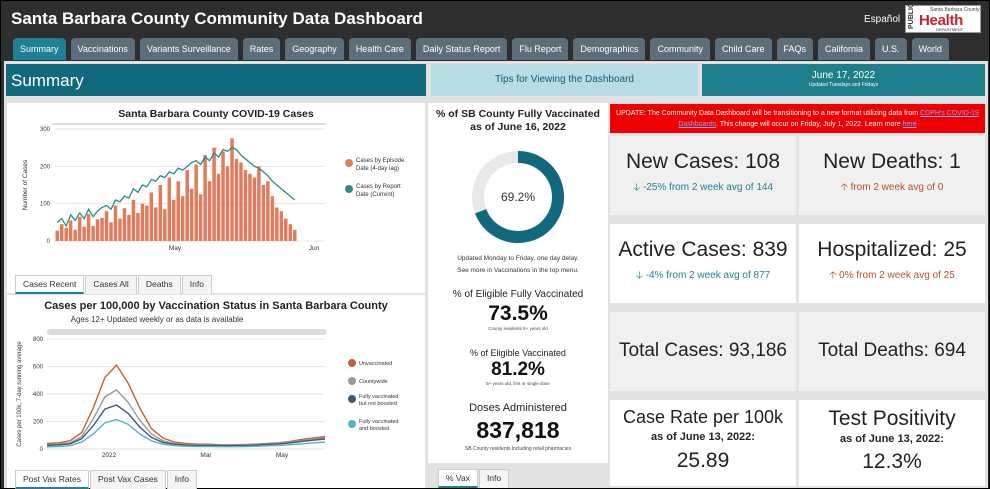  What do you see at coordinates (494, 478) in the screenshot?
I see `vax-tab-info: Info` at bounding box center [494, 478].